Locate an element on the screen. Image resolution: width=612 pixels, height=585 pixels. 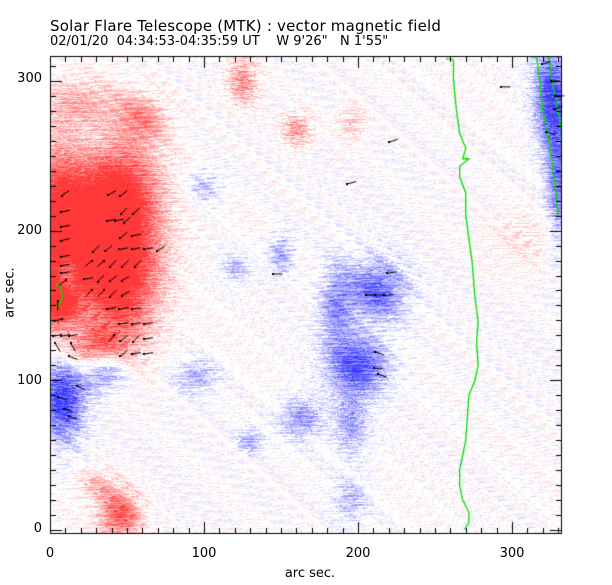
y-tick-label: 0 is located at coordinates (37, 528).